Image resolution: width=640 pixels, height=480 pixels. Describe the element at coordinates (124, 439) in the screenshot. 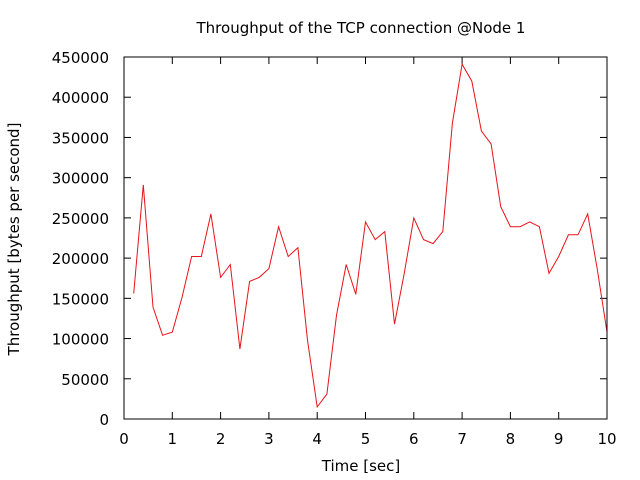

I see `x-tick-label: 0` at that location.